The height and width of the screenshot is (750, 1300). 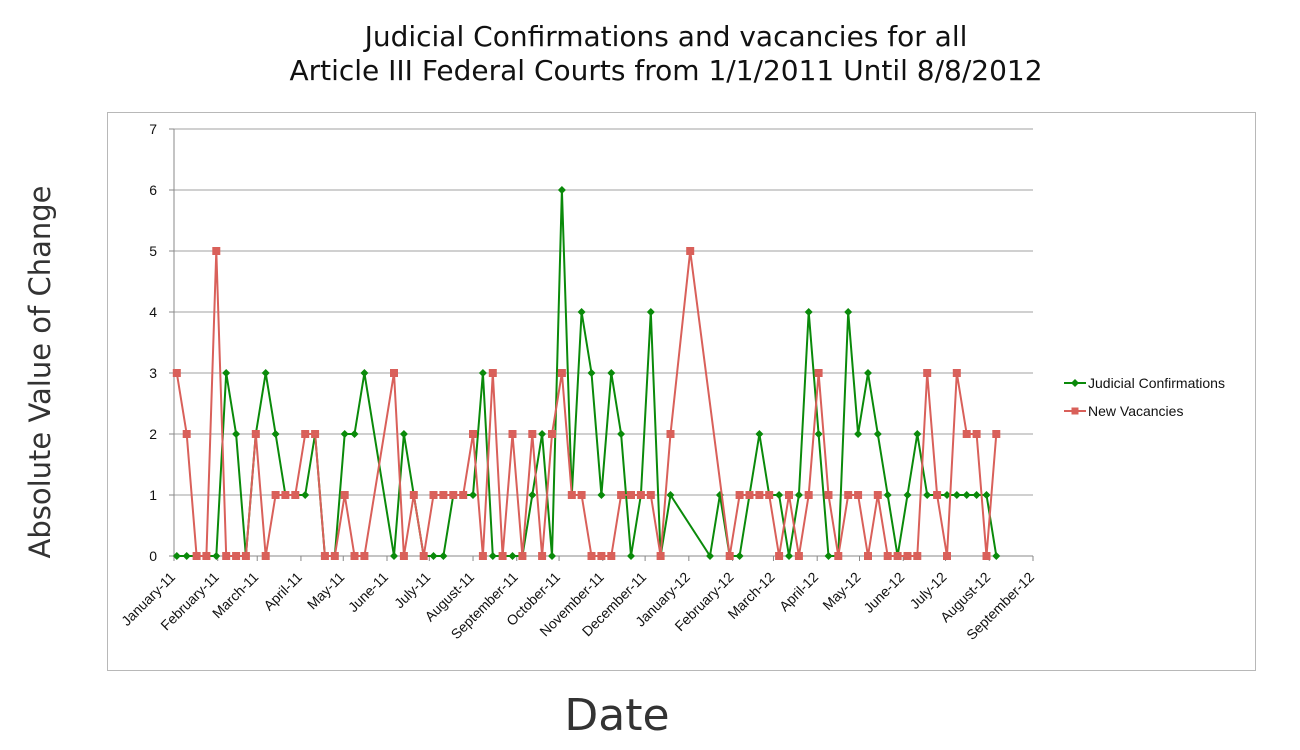 What do you see at coordinates (927, 590) in the screenshot?
I see `x-tick-label: July-12` at bounding box center [927, 590].